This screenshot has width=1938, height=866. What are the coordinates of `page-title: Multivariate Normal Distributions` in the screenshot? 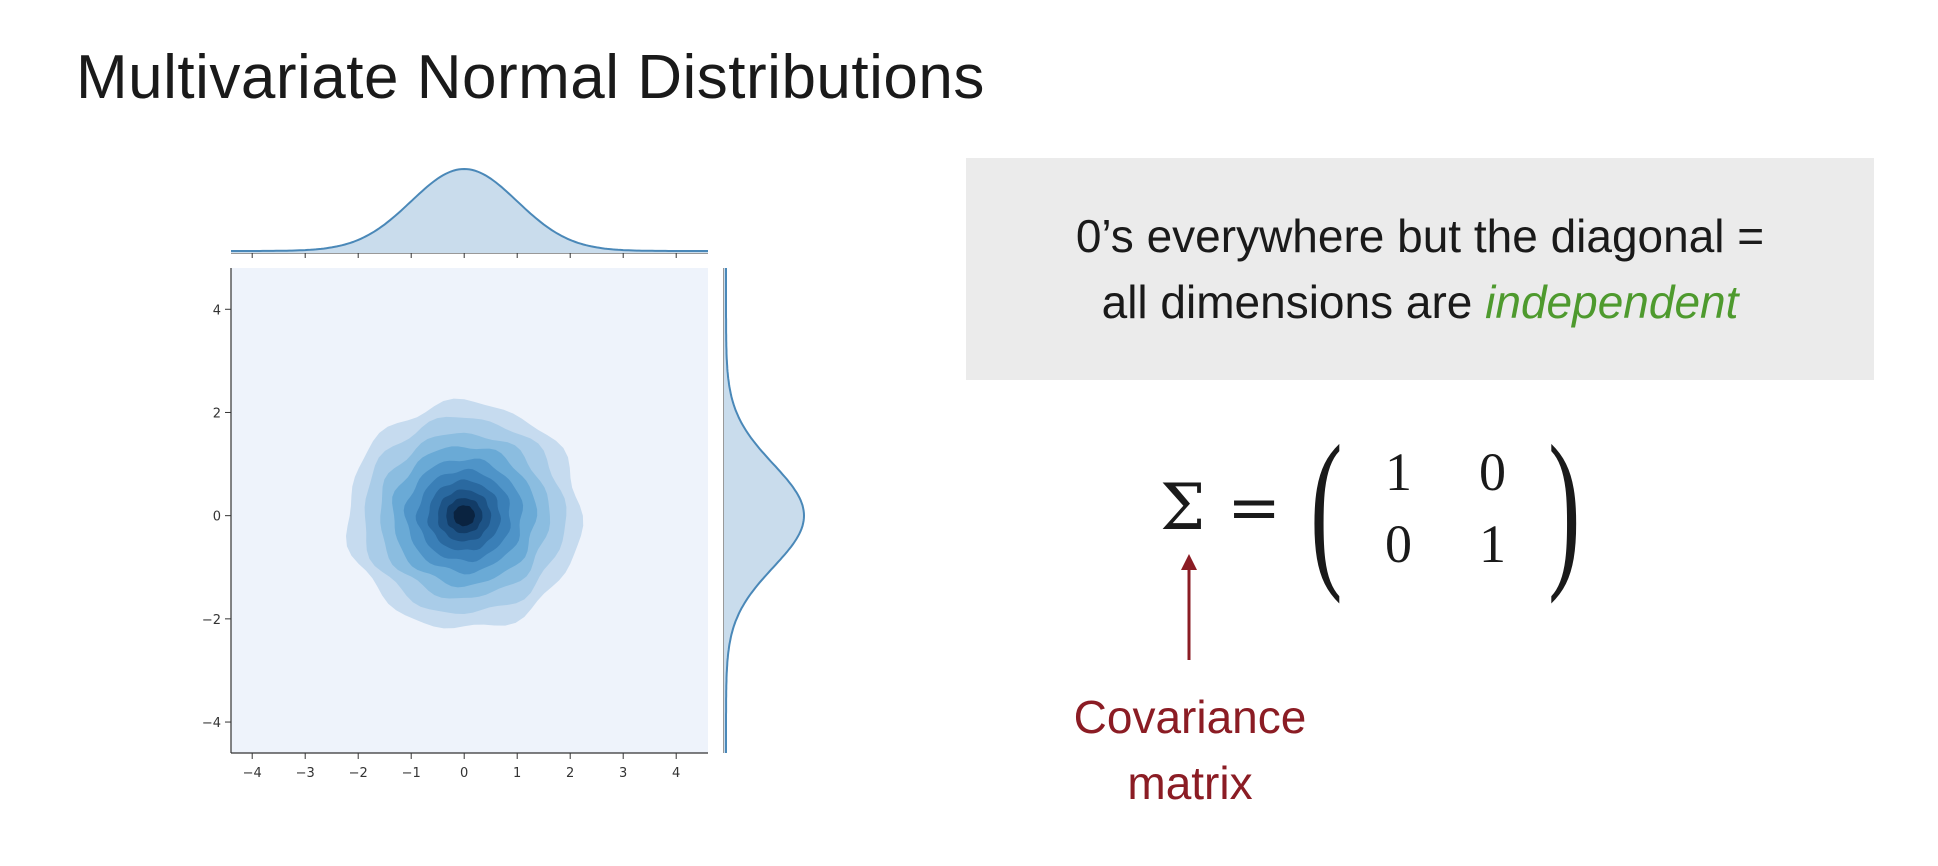 It's located at (530, 77).